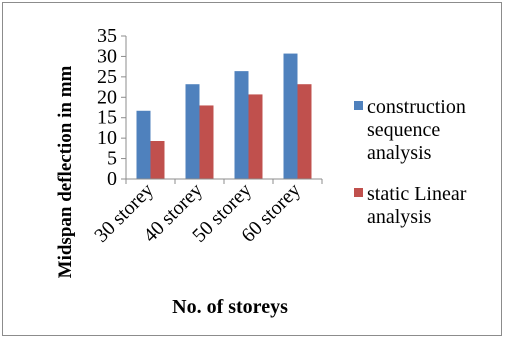 The height and width of the screenshot is (340, 506). I want to click on y-tick-label: 10, so click(107, 138).